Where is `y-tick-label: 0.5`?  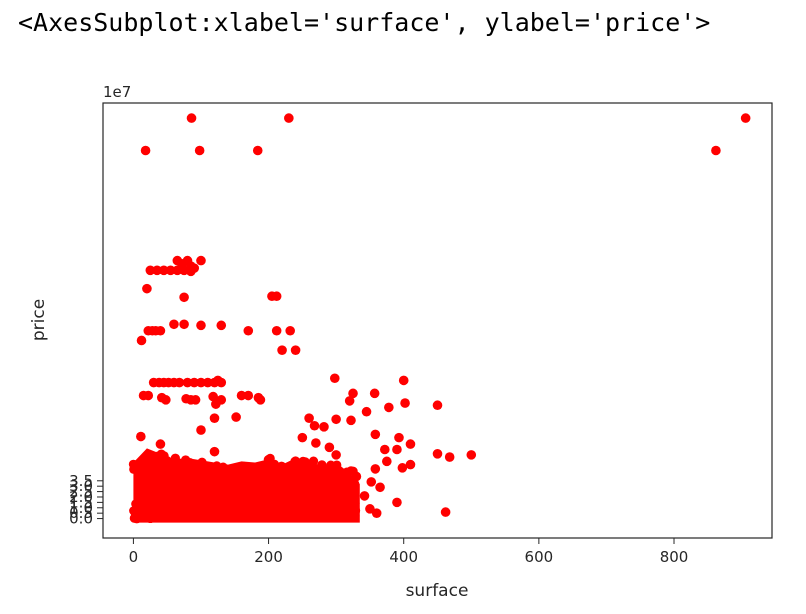
y-tick-label: 0.5 is located at coordinates (81, 513).